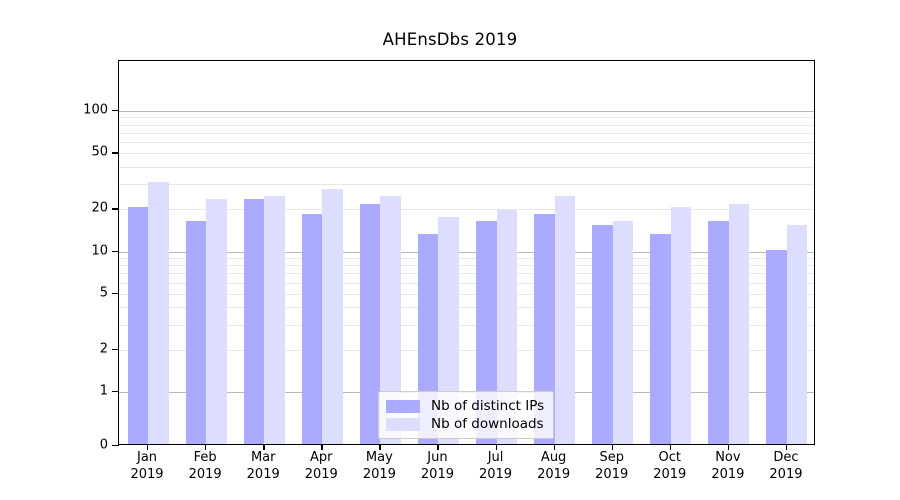  I want to click on x-tick-month: Dec, so click(786, 457).